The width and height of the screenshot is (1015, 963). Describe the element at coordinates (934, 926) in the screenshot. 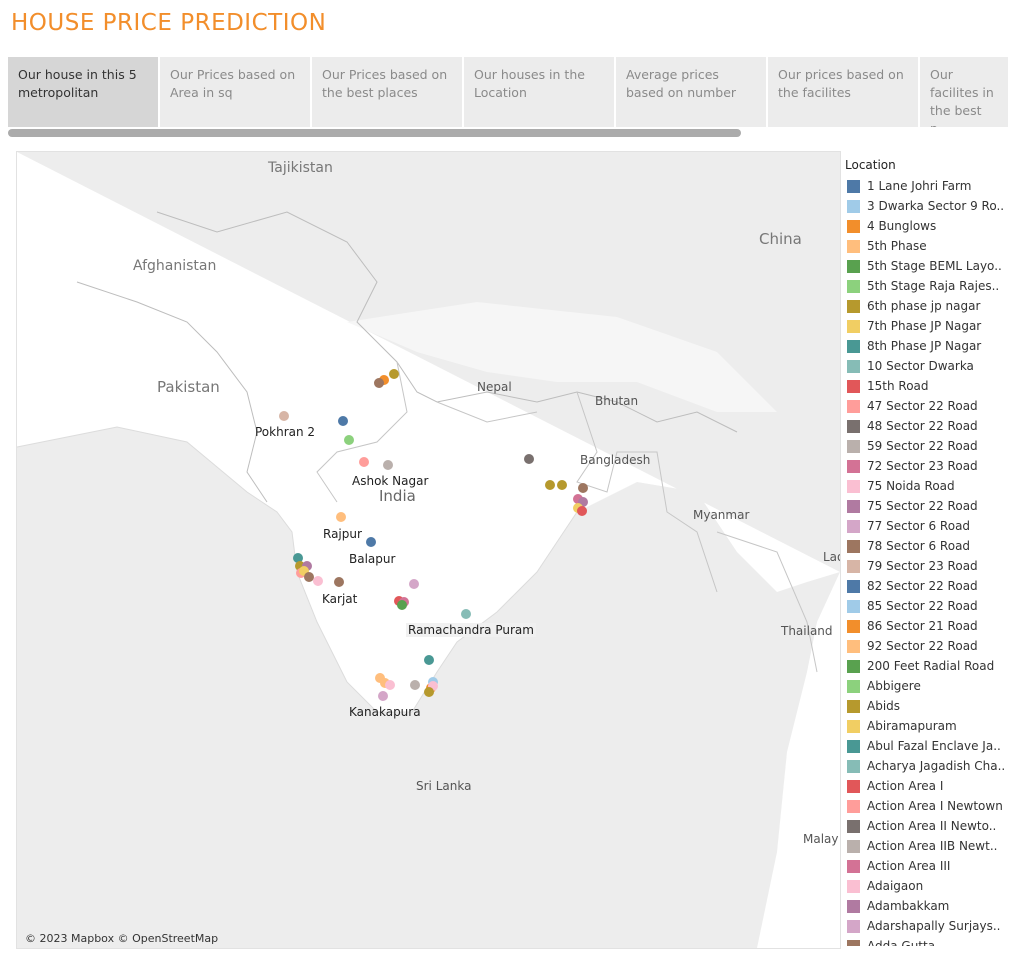

I see `legend-label: Adarshapally Surjays..` at that location.